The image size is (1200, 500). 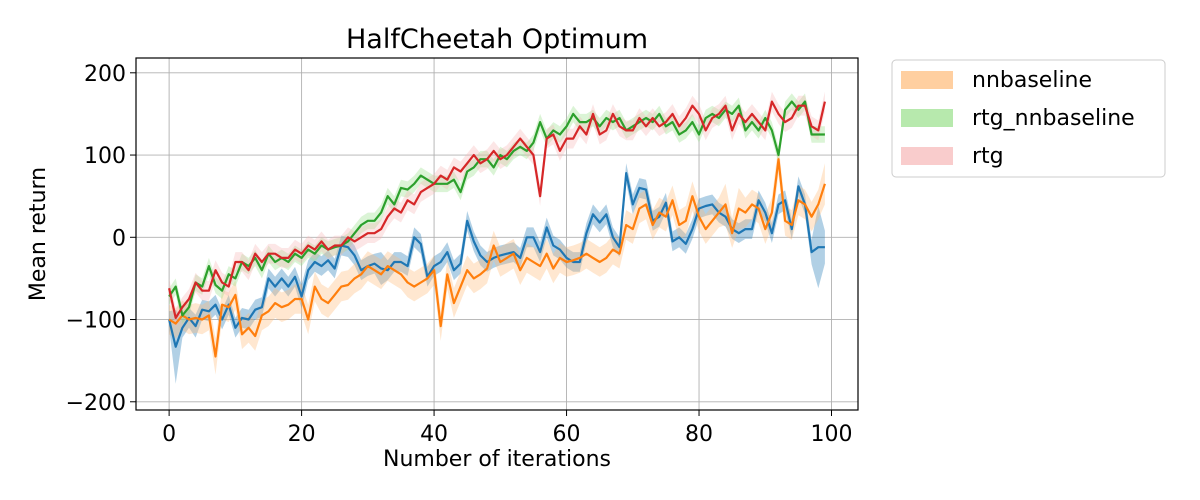 What do you see at coordinates (497, 39) in the screenshot?
I see `chart-title: HalfCheetah Optimum` at bounding box center [497, 39].